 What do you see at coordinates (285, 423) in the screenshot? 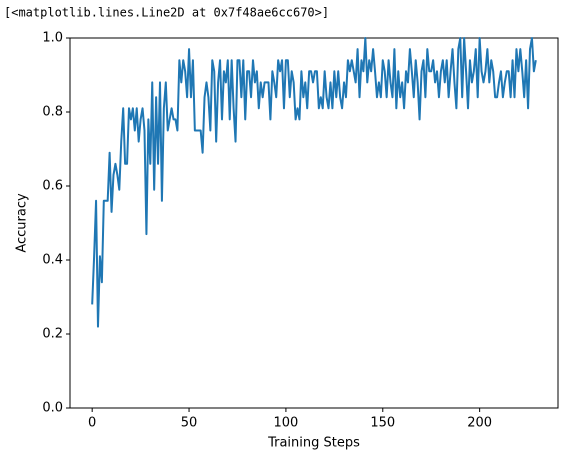
I see `x-tick-label: 100` at bounding box center [285, 423].